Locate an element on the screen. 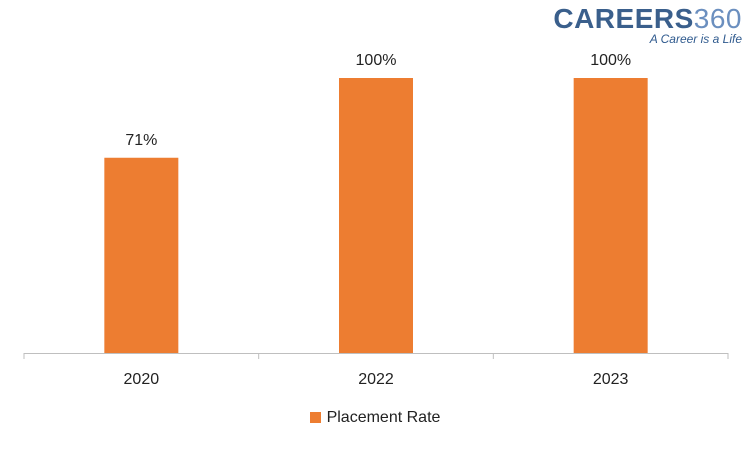  brand-name: CAREERS is located at coordinates (623, 18).